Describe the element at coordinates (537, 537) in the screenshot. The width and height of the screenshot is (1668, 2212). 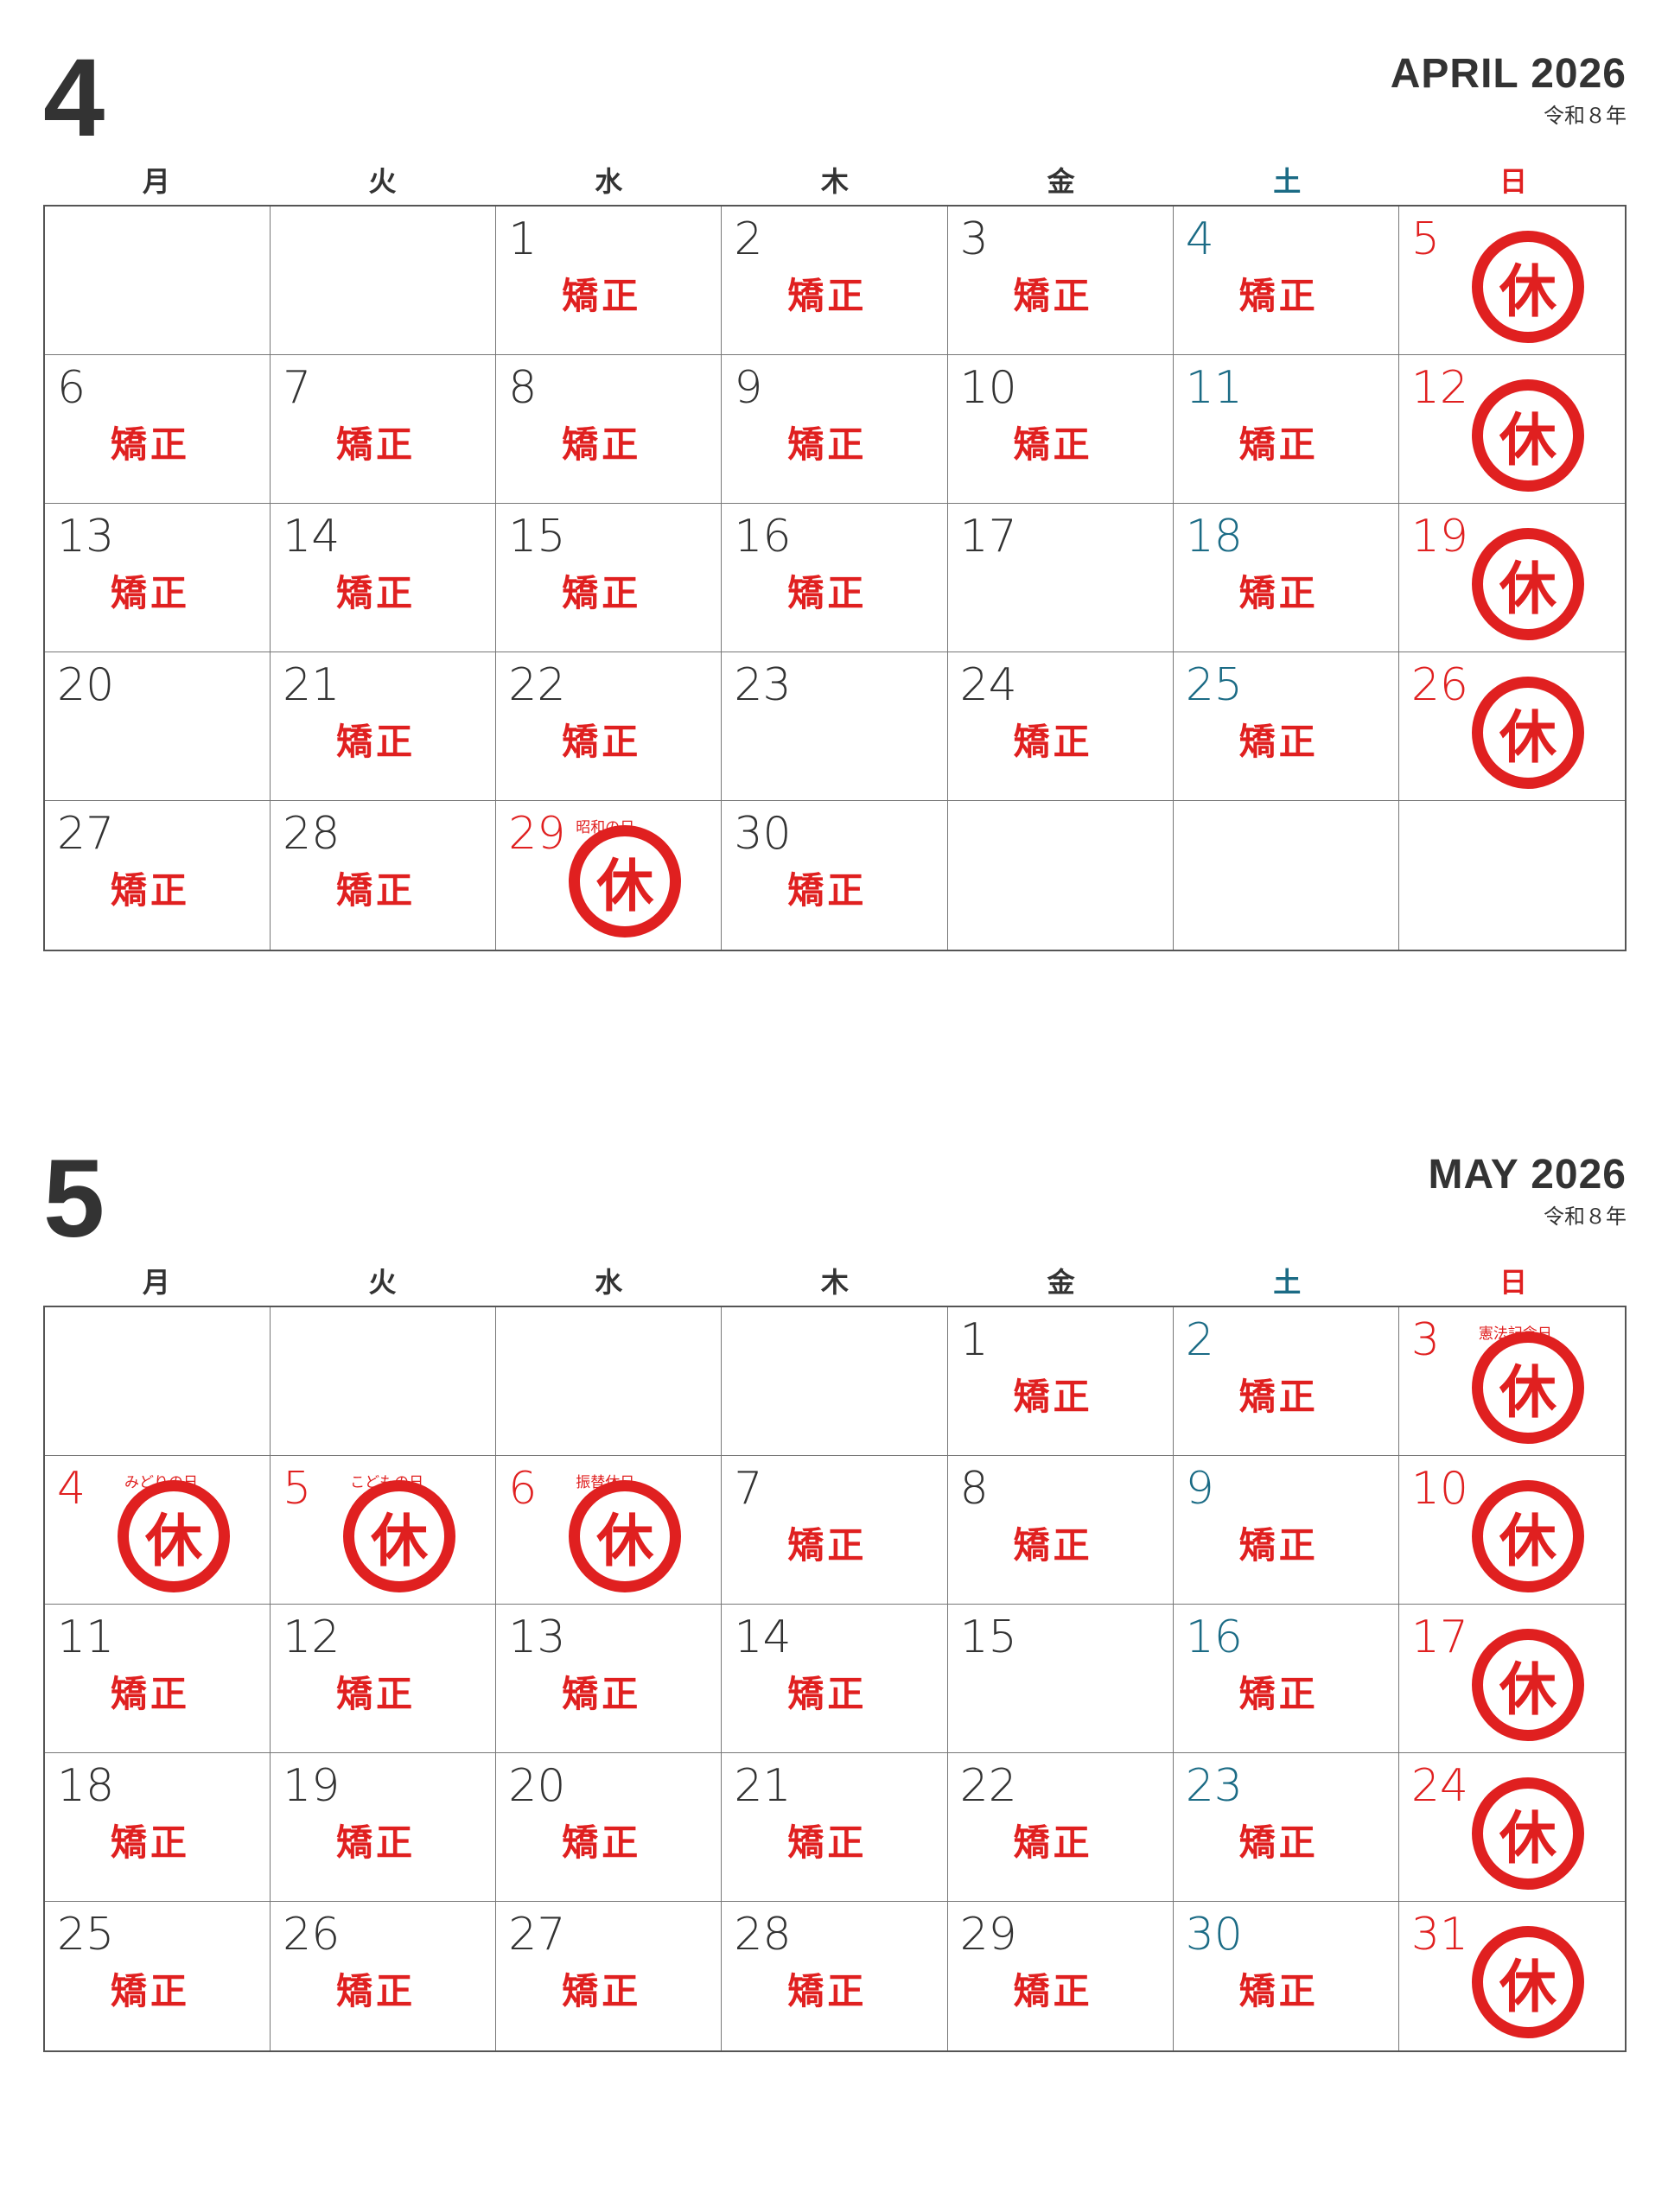
I see `day-number: 15` at that location.